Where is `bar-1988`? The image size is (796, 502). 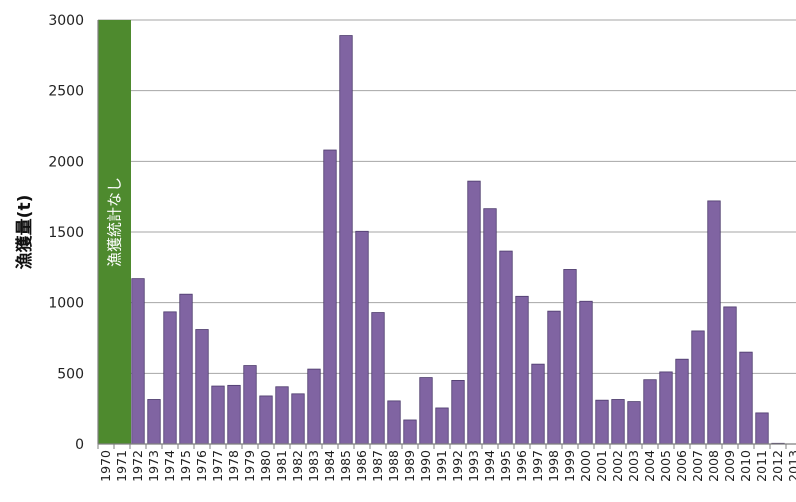 bar-1988 is located at coordinates (394, 422).